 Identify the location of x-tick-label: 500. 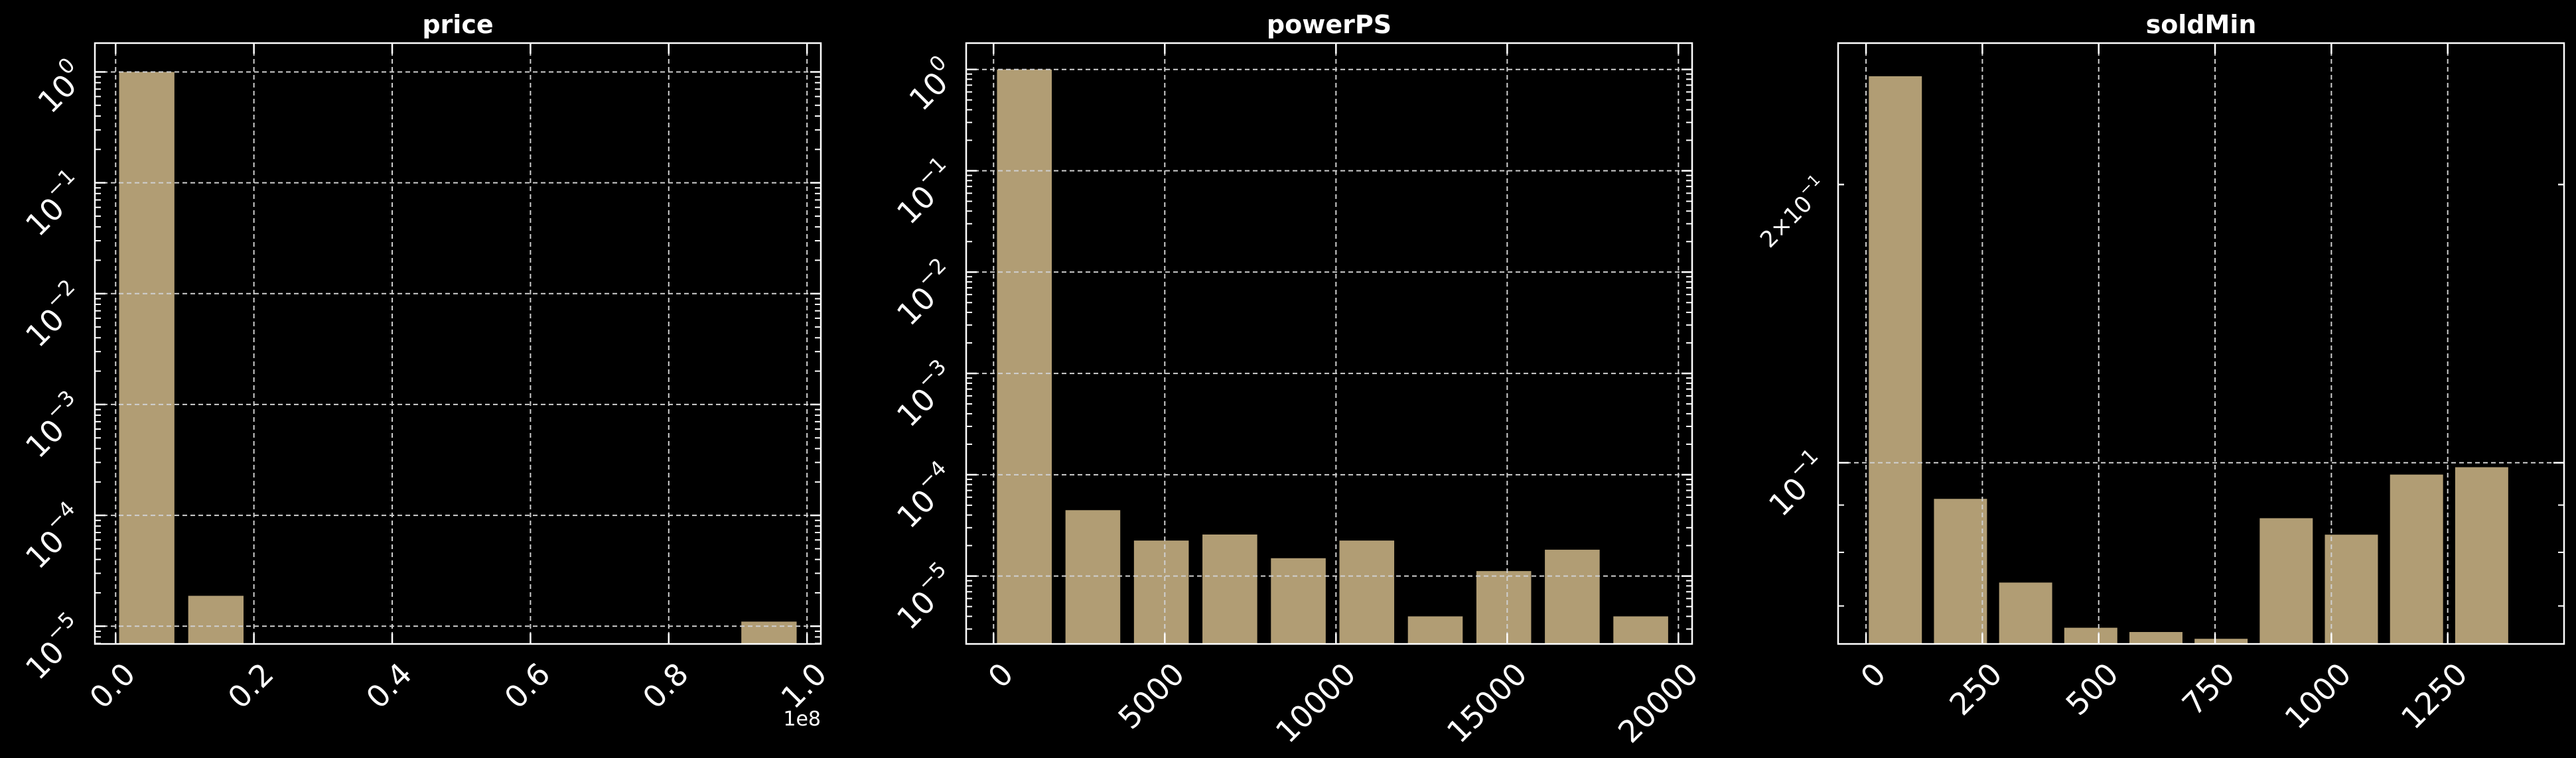
(2092, 689).